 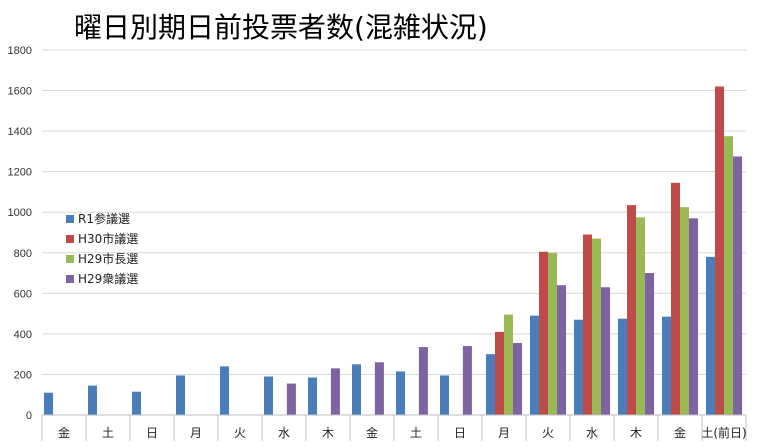 I want to click on y-tick-label: 200, so click(x=23, y=375).